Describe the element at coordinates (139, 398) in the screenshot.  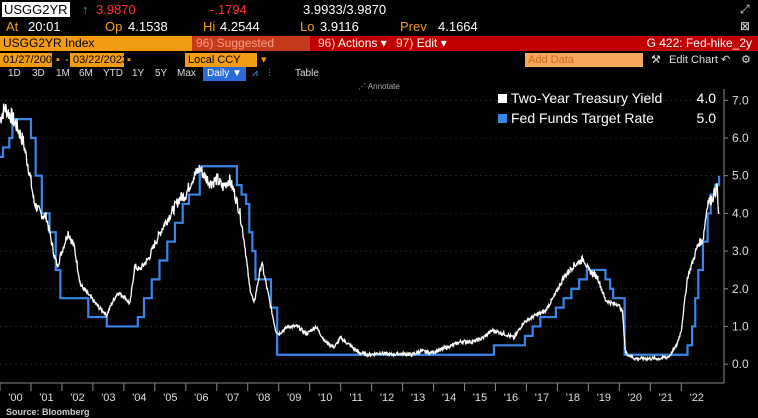
I see `x-tick-label: '04` at that location.